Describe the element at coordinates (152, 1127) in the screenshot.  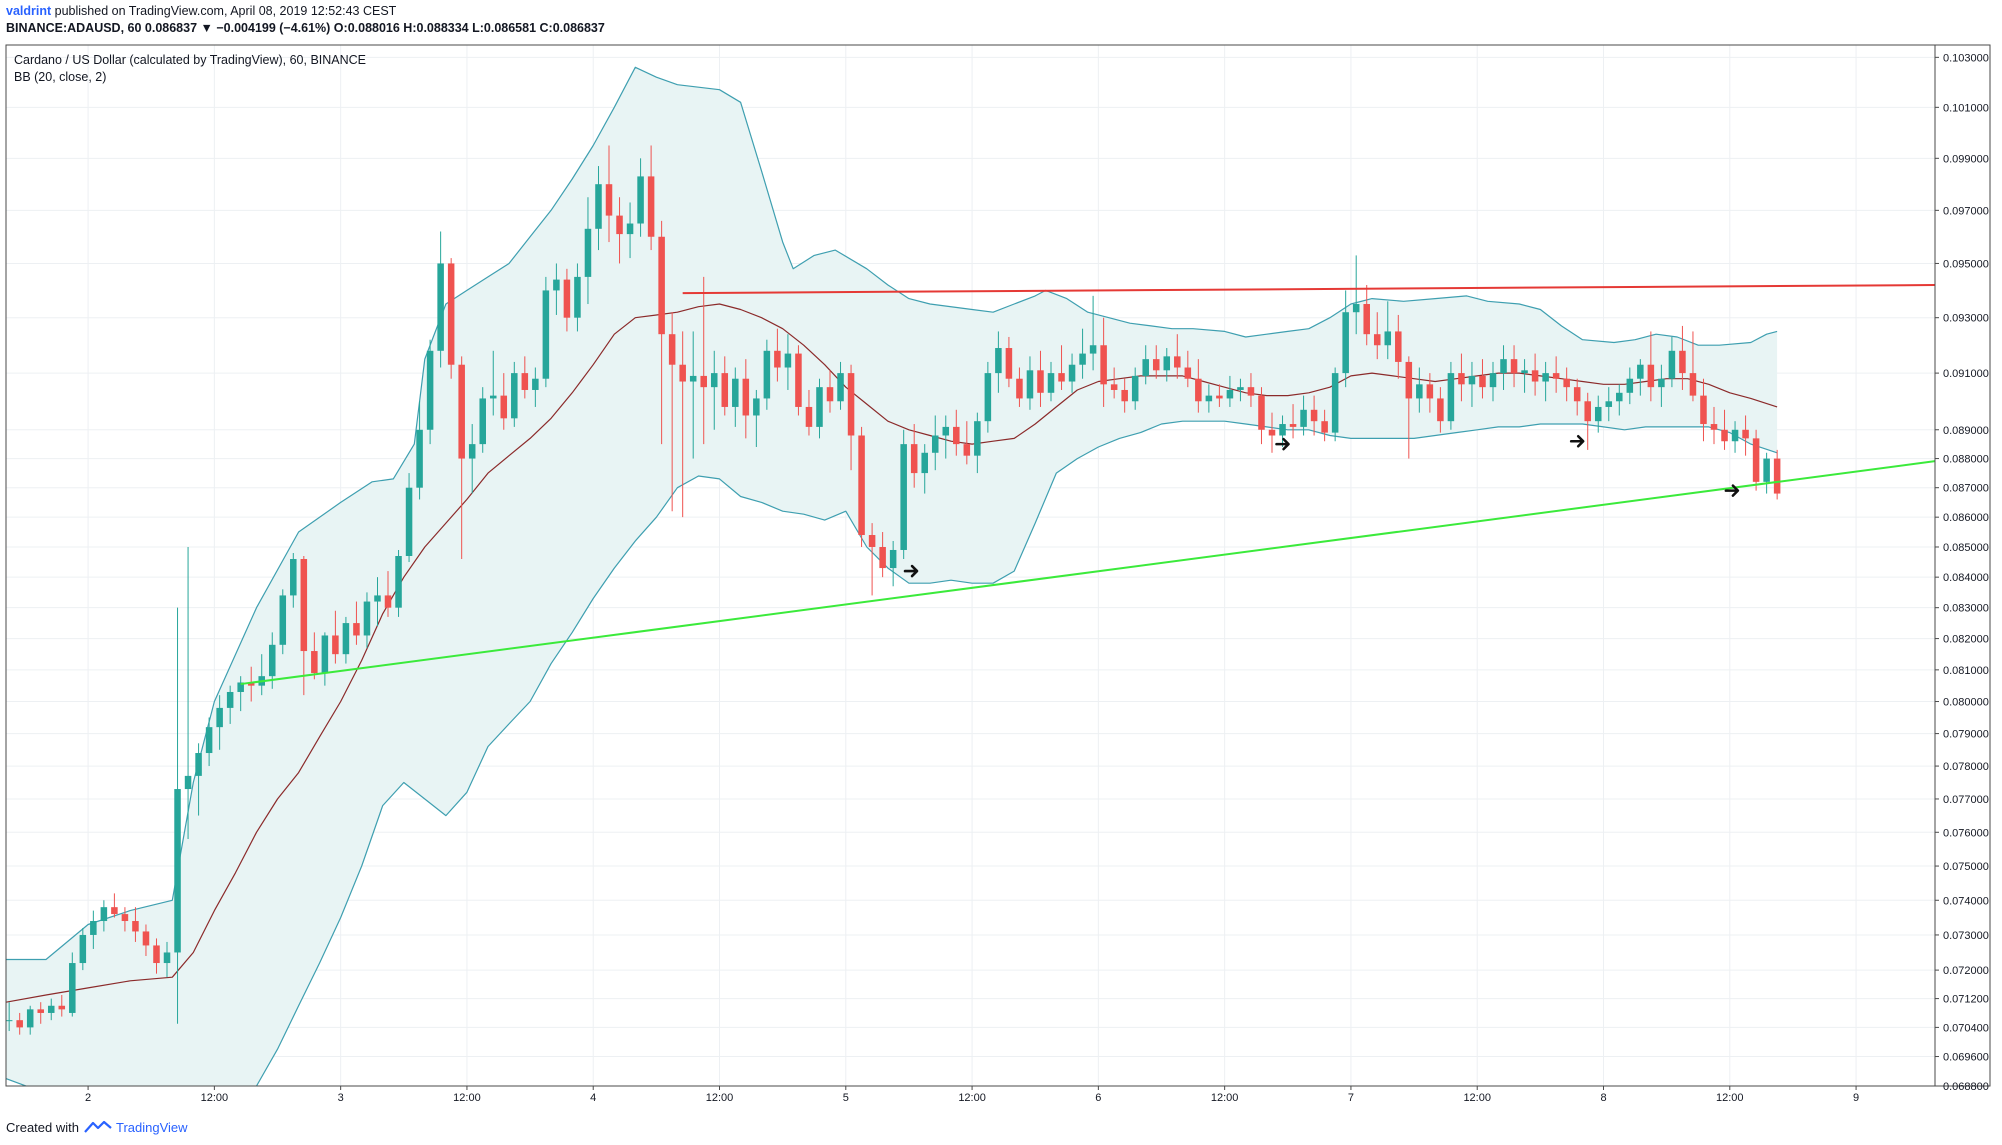
I see `tradingview-brand: TradingView` at that location.